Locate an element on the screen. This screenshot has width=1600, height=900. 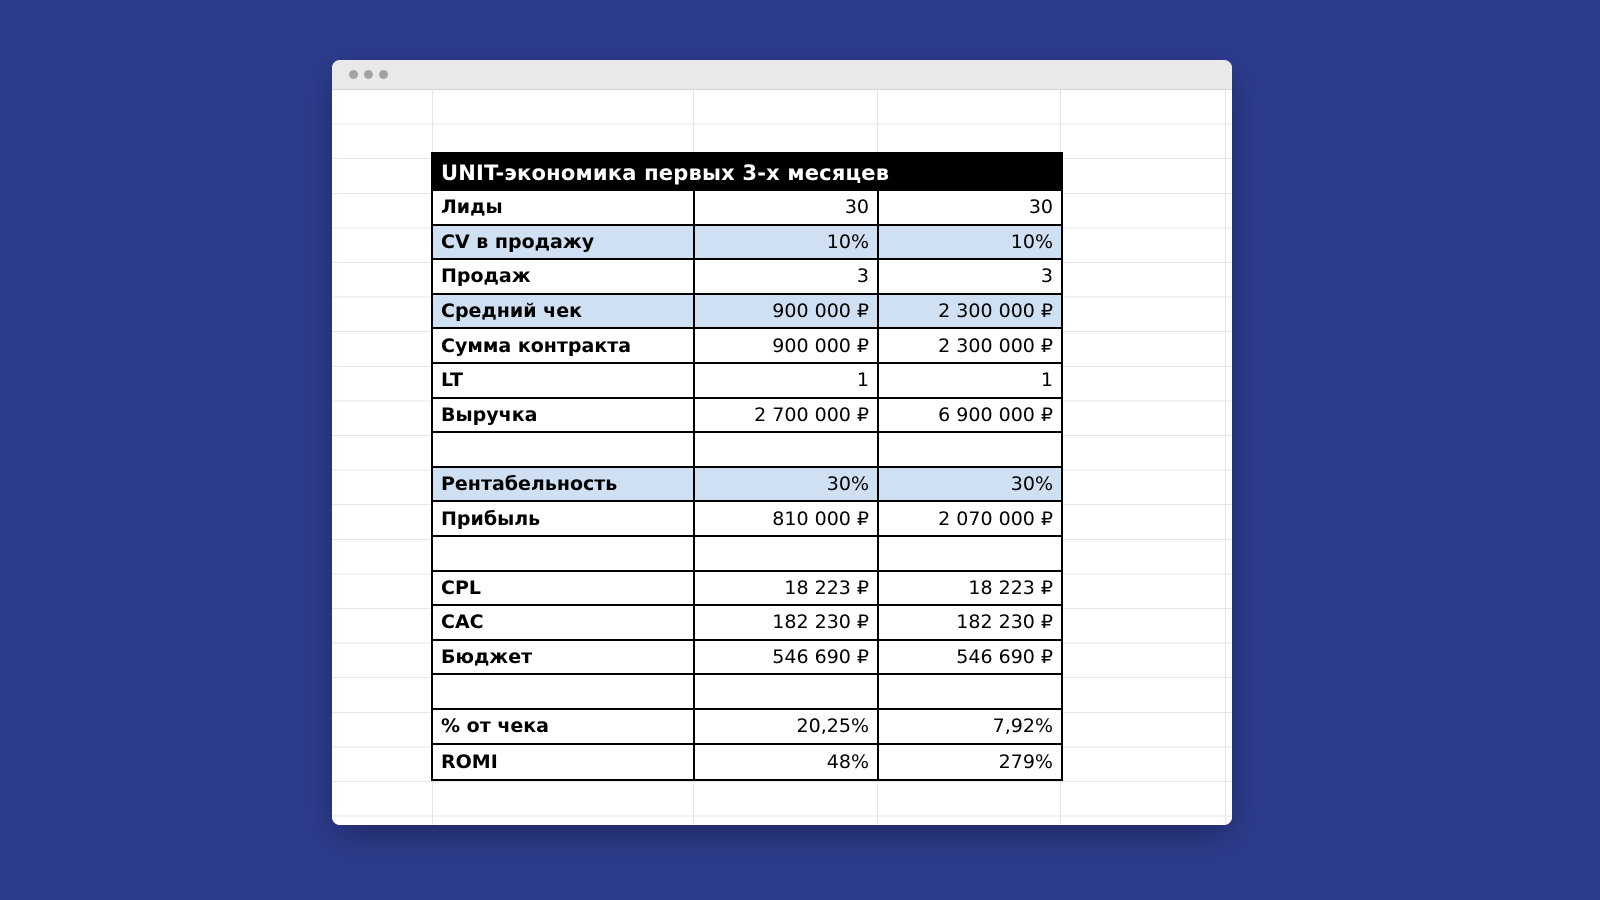
table-row: ROMI 48% 279% is located at coordinates (747, 762).